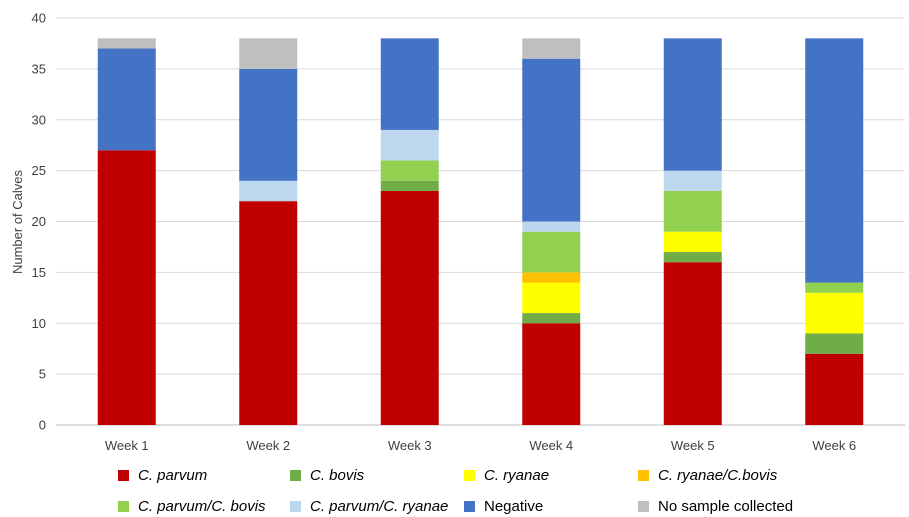 The width and height of the screenshot is (909, 517). I want to click on x-tick-label: Week 1, so click(127, 445).